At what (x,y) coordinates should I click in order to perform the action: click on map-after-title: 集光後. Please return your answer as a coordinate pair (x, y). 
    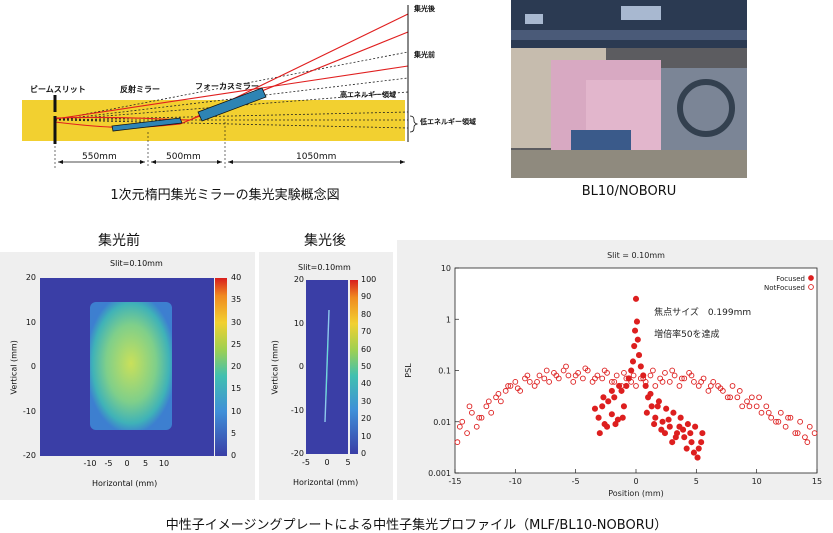
    Looking at the image, I should click on (325, 241).